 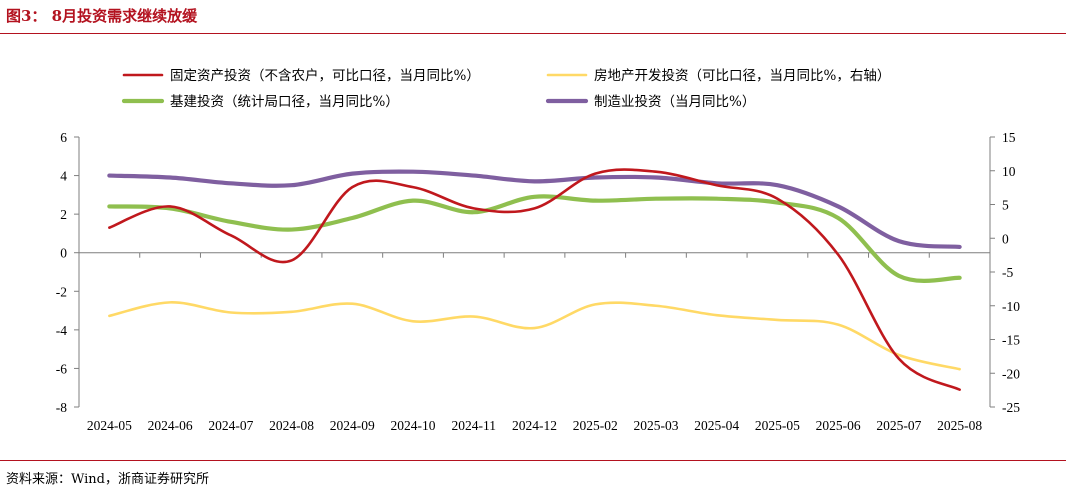 I want to click on x-tick-label: 2024-09, so click(x=352, y=425).